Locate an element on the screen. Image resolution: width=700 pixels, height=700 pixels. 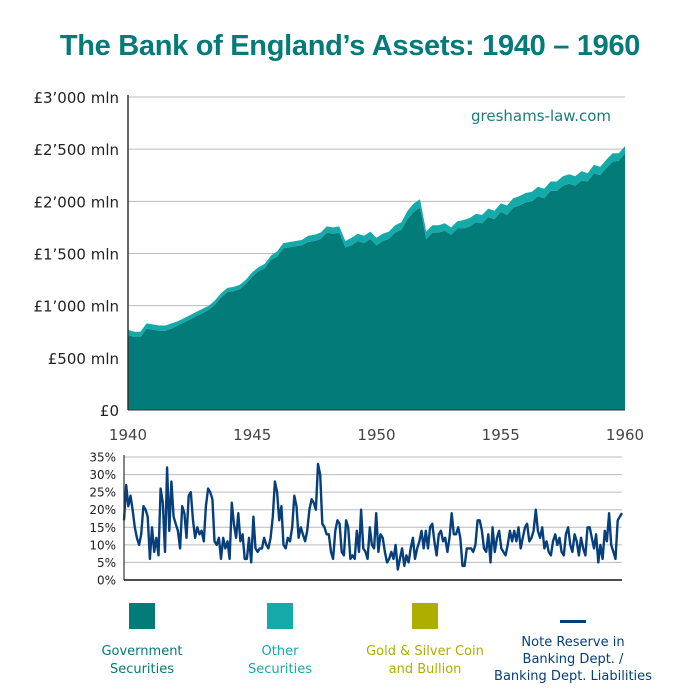
x-tick-label: 1945 is located at coordinates (252, 435).